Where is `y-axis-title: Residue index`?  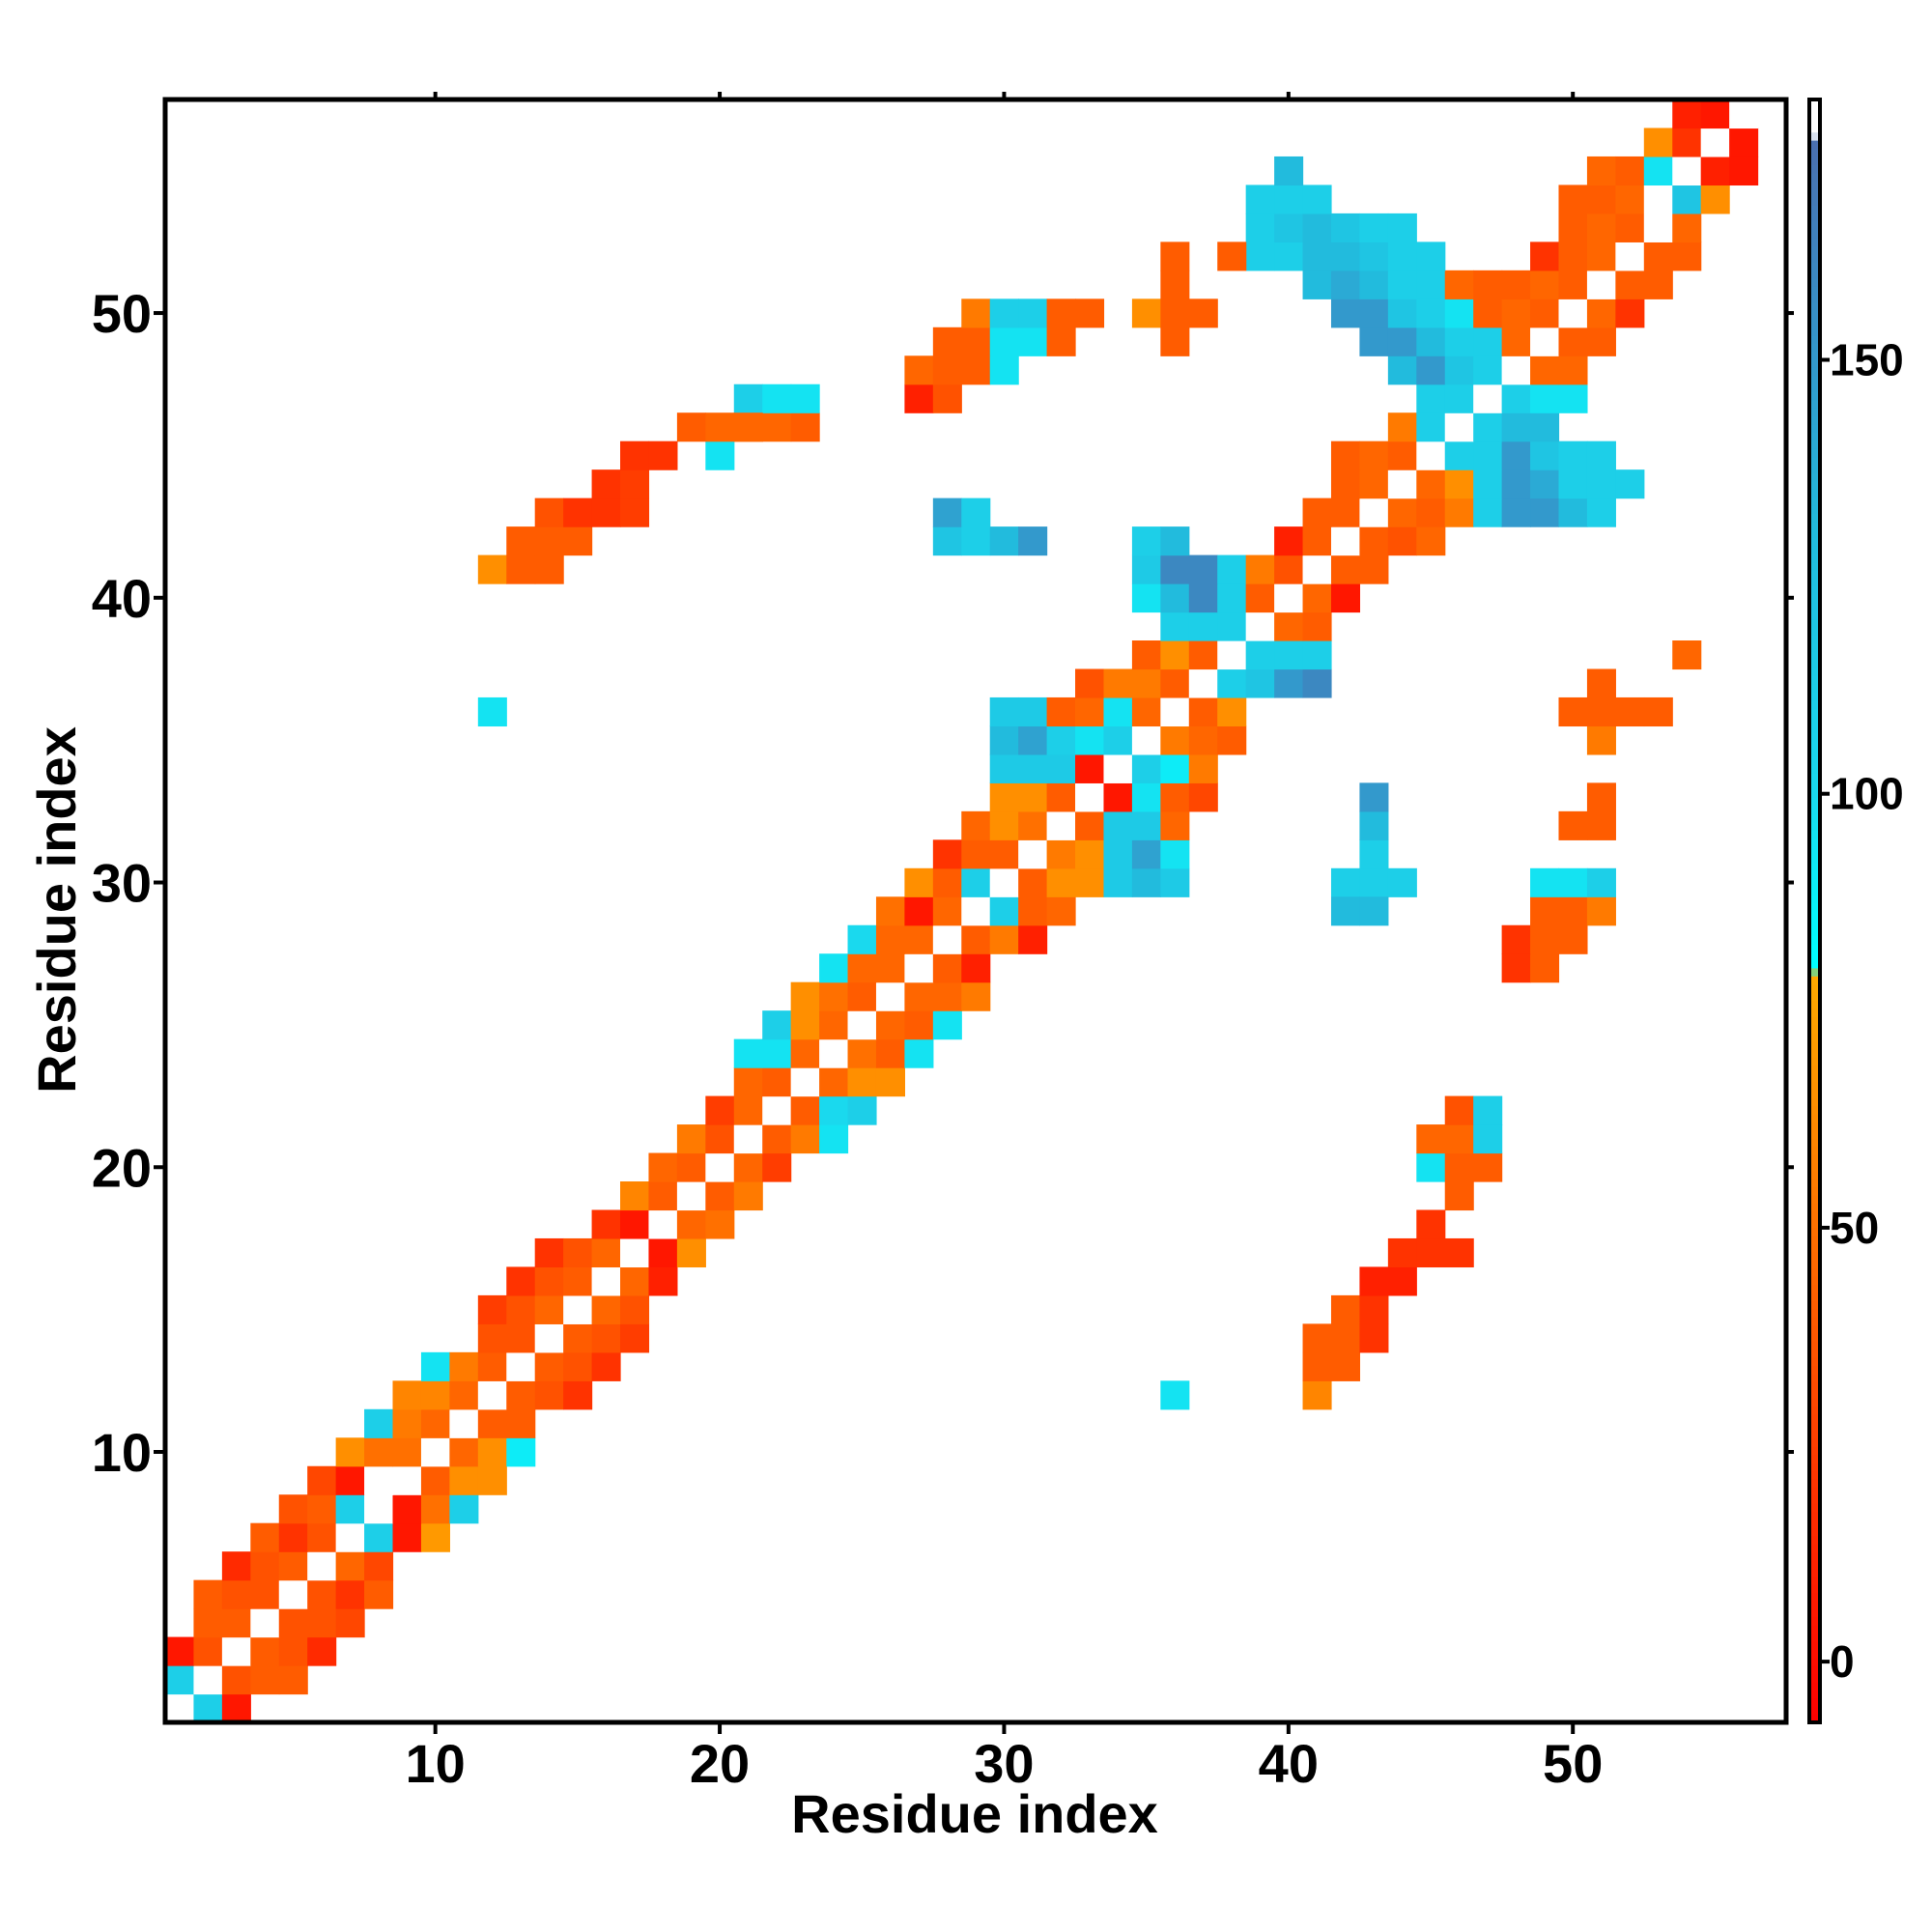 y-axis-title: Residue index is located at coordinates (56, 910).